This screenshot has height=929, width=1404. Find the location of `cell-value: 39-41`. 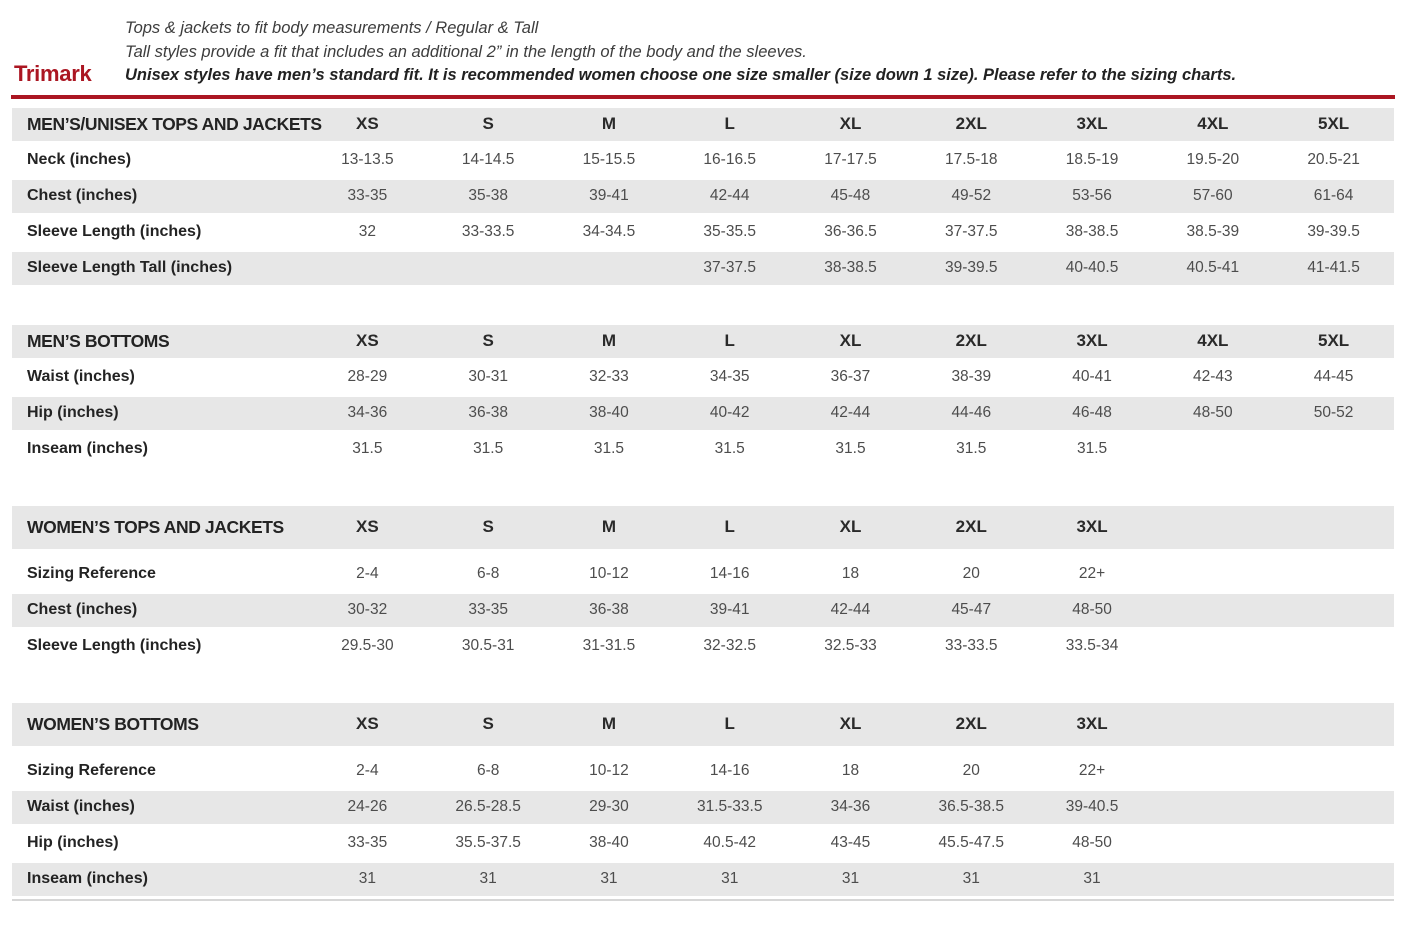

cell-value: 39-41 is located at coordinates (609, 195).